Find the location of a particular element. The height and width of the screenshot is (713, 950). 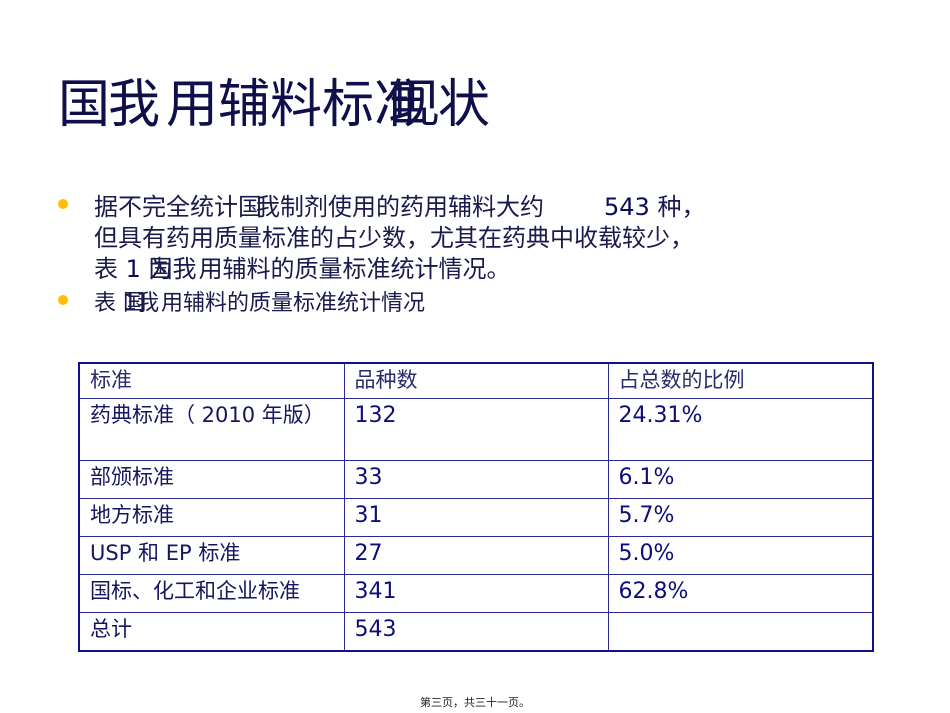

title-glyph: 我 is located at coordinates (134, 105).